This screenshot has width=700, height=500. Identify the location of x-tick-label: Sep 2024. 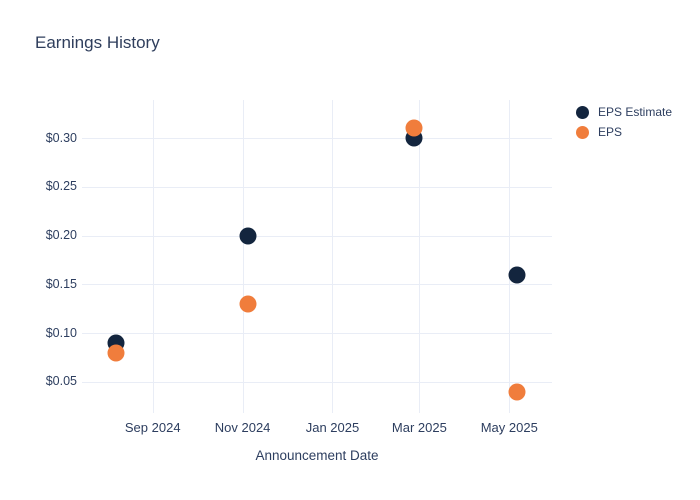
(152, 427).